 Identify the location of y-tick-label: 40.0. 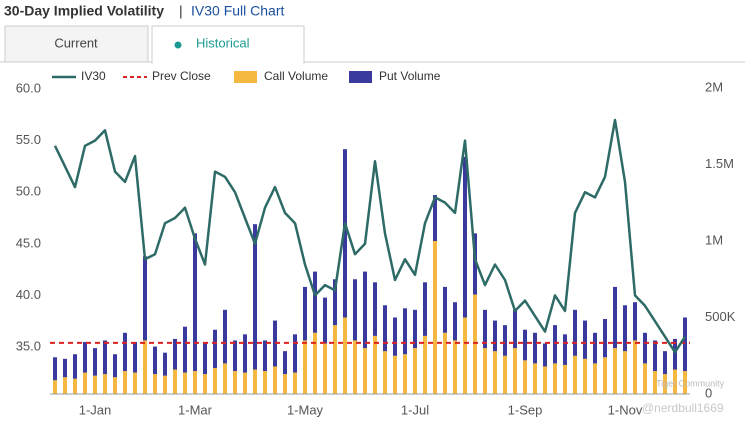
(28, 294).